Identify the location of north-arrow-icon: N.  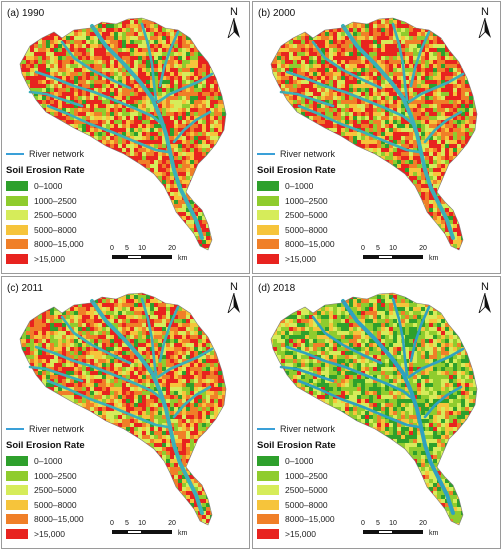
(234, 23).